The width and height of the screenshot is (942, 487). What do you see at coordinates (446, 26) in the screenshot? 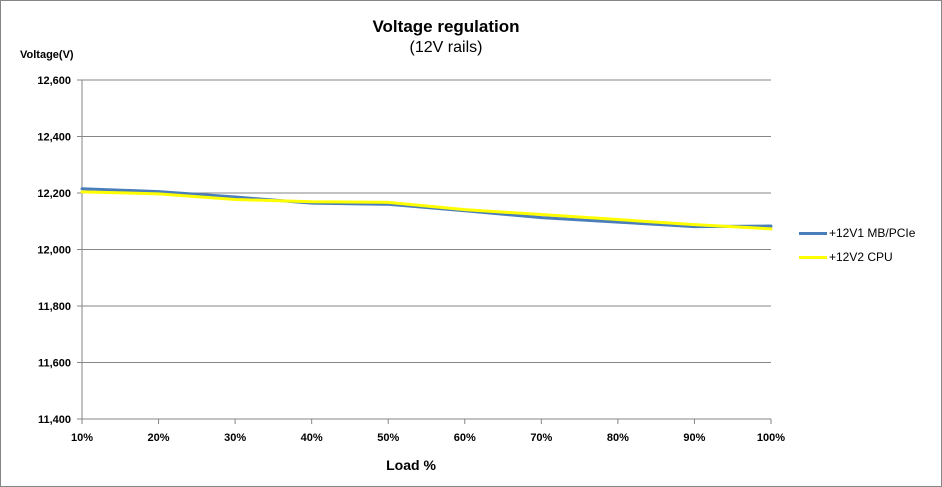
I see `chart-title: Voltage regulation` at bounding box center [446, 26].